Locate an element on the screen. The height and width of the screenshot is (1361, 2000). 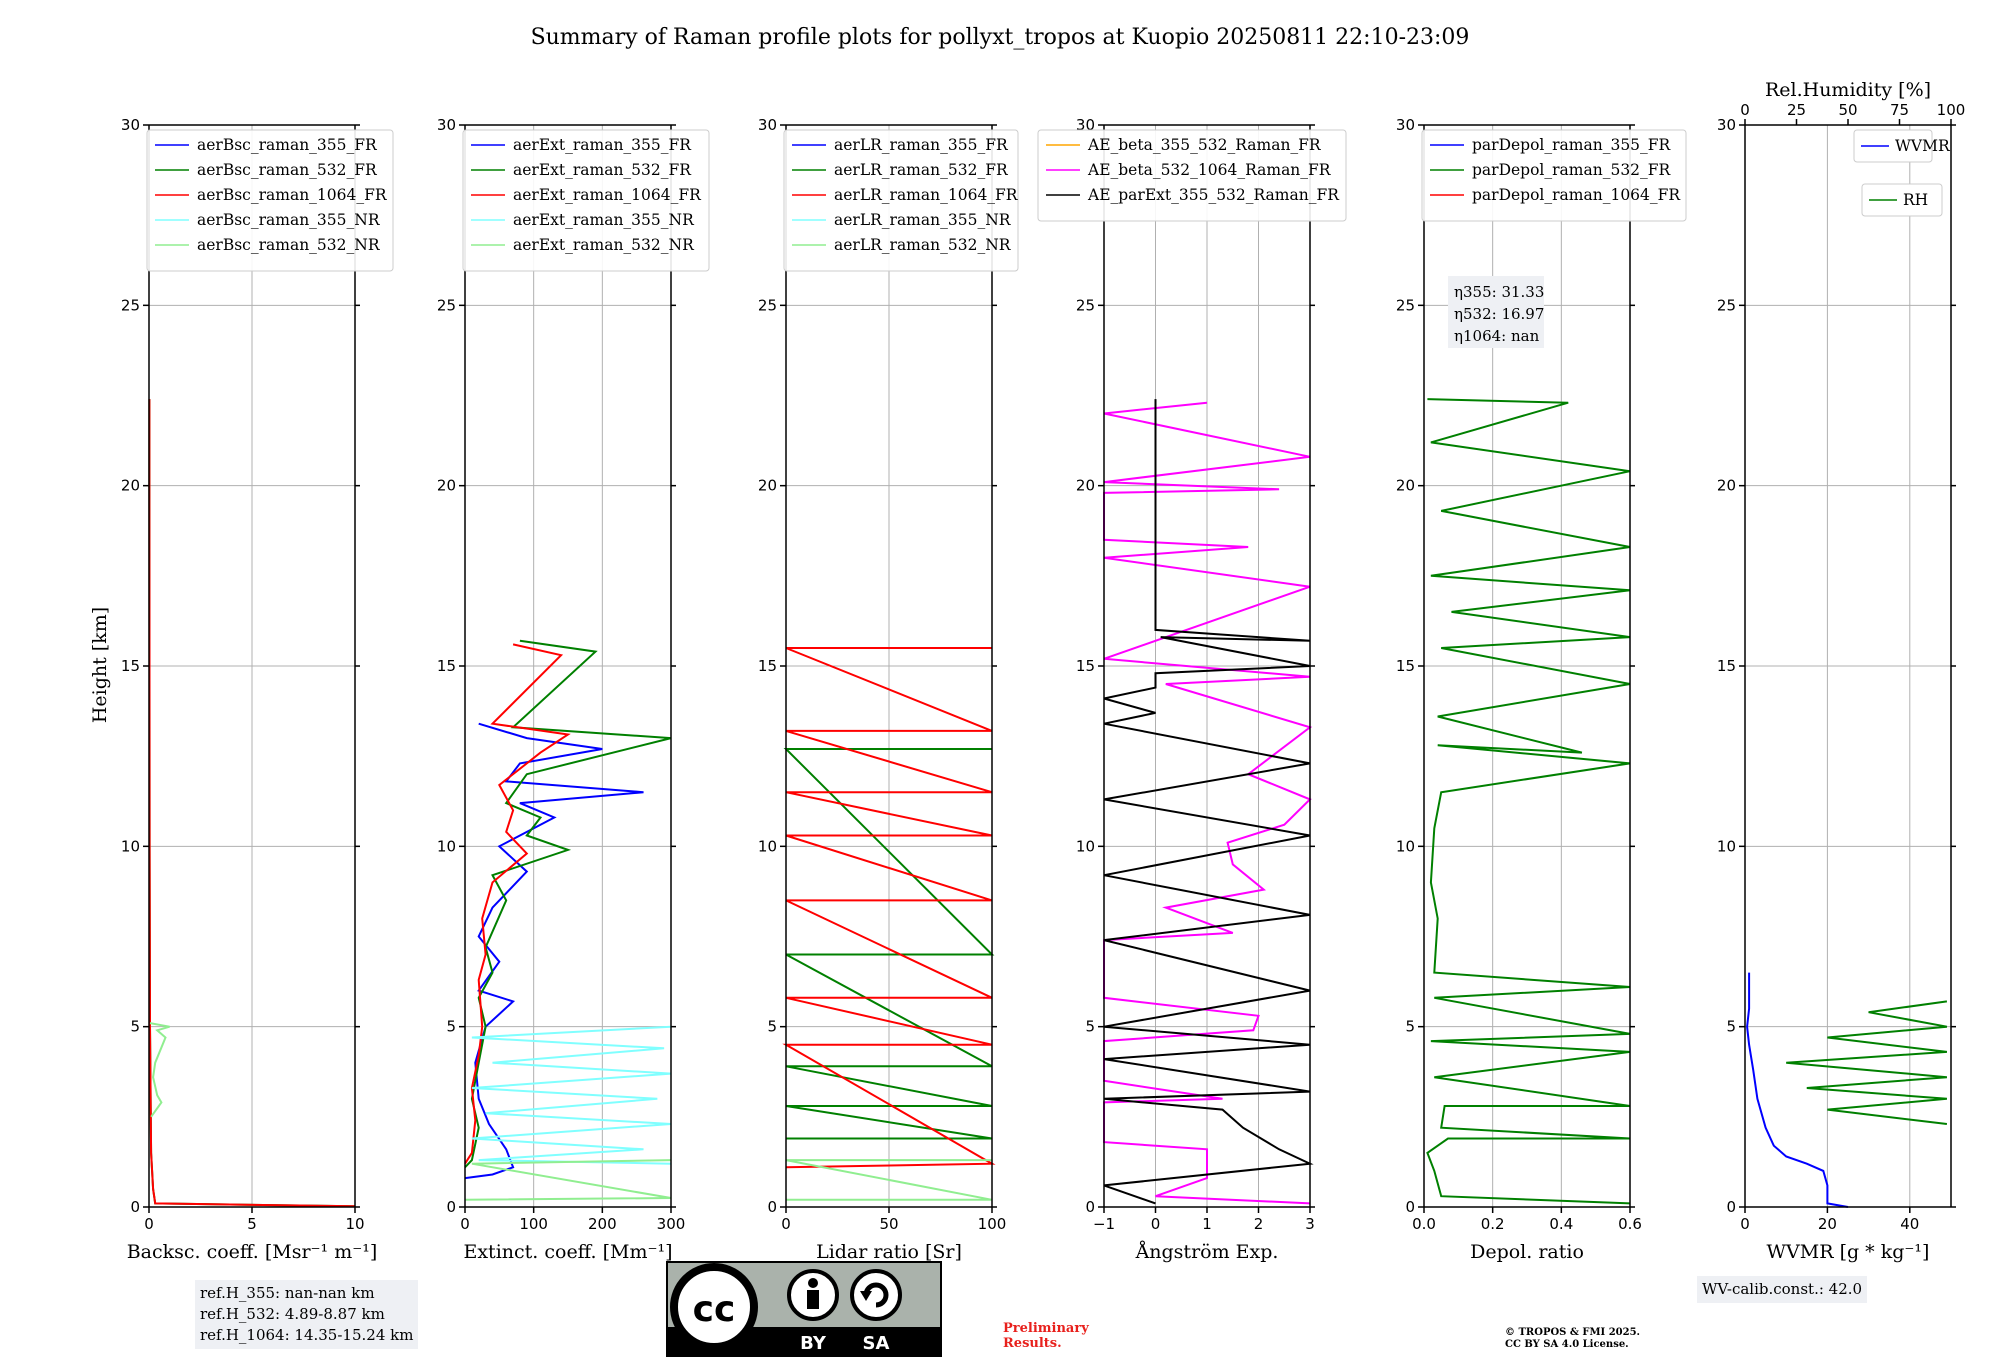
x-tick-label: 20 is located at coordinates (1827, 1224).